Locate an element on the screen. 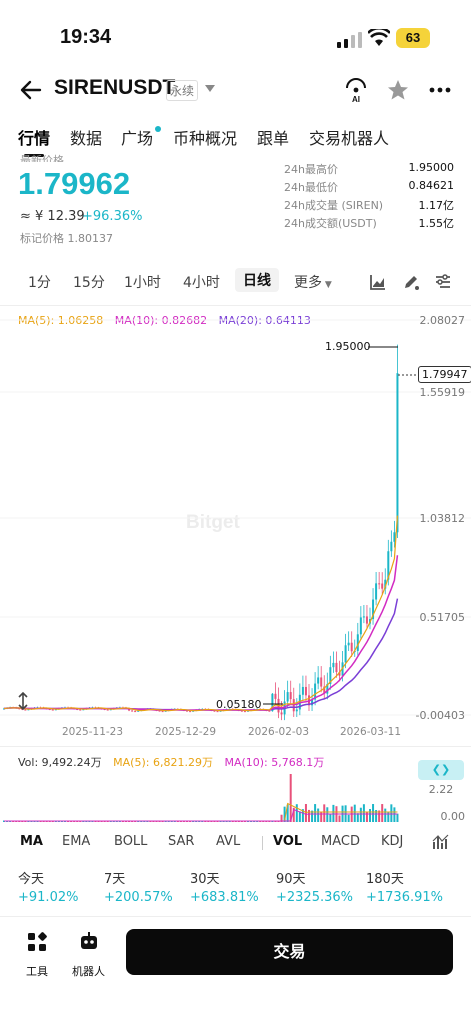  indicator-macd: MACD is located at coordinates (340, 841).